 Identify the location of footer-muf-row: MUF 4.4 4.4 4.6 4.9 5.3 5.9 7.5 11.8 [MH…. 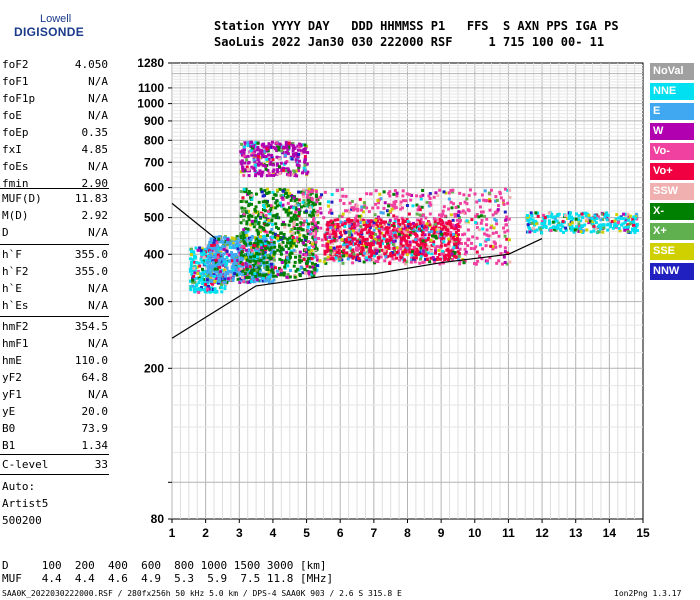
(168, 578).